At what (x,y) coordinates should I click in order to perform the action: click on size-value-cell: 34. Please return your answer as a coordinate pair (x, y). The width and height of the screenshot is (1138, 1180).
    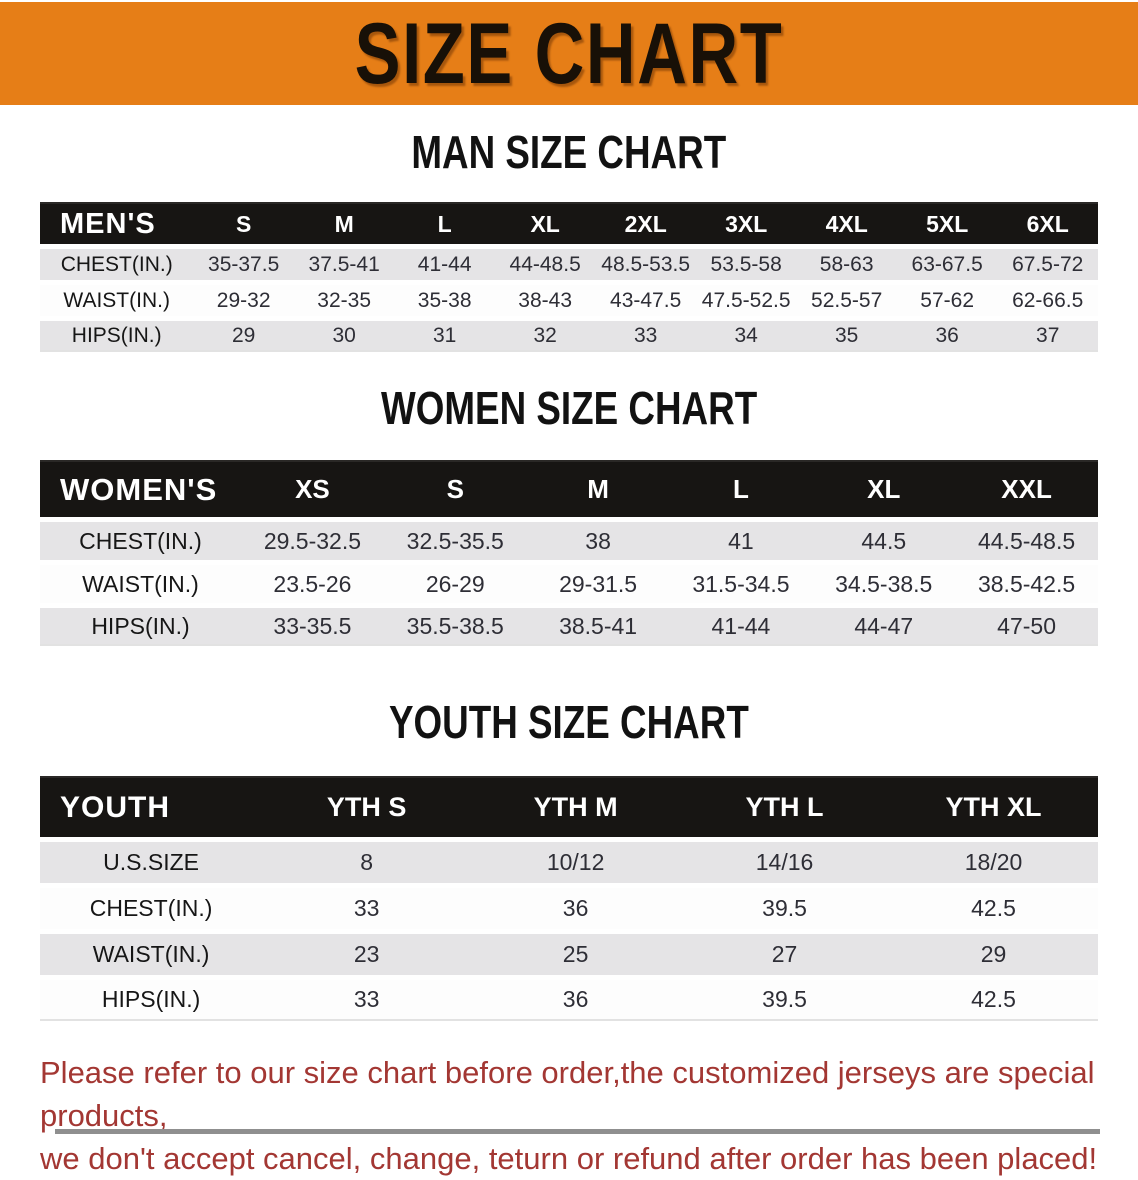
    Looking at the image, I should click on (746, 336).